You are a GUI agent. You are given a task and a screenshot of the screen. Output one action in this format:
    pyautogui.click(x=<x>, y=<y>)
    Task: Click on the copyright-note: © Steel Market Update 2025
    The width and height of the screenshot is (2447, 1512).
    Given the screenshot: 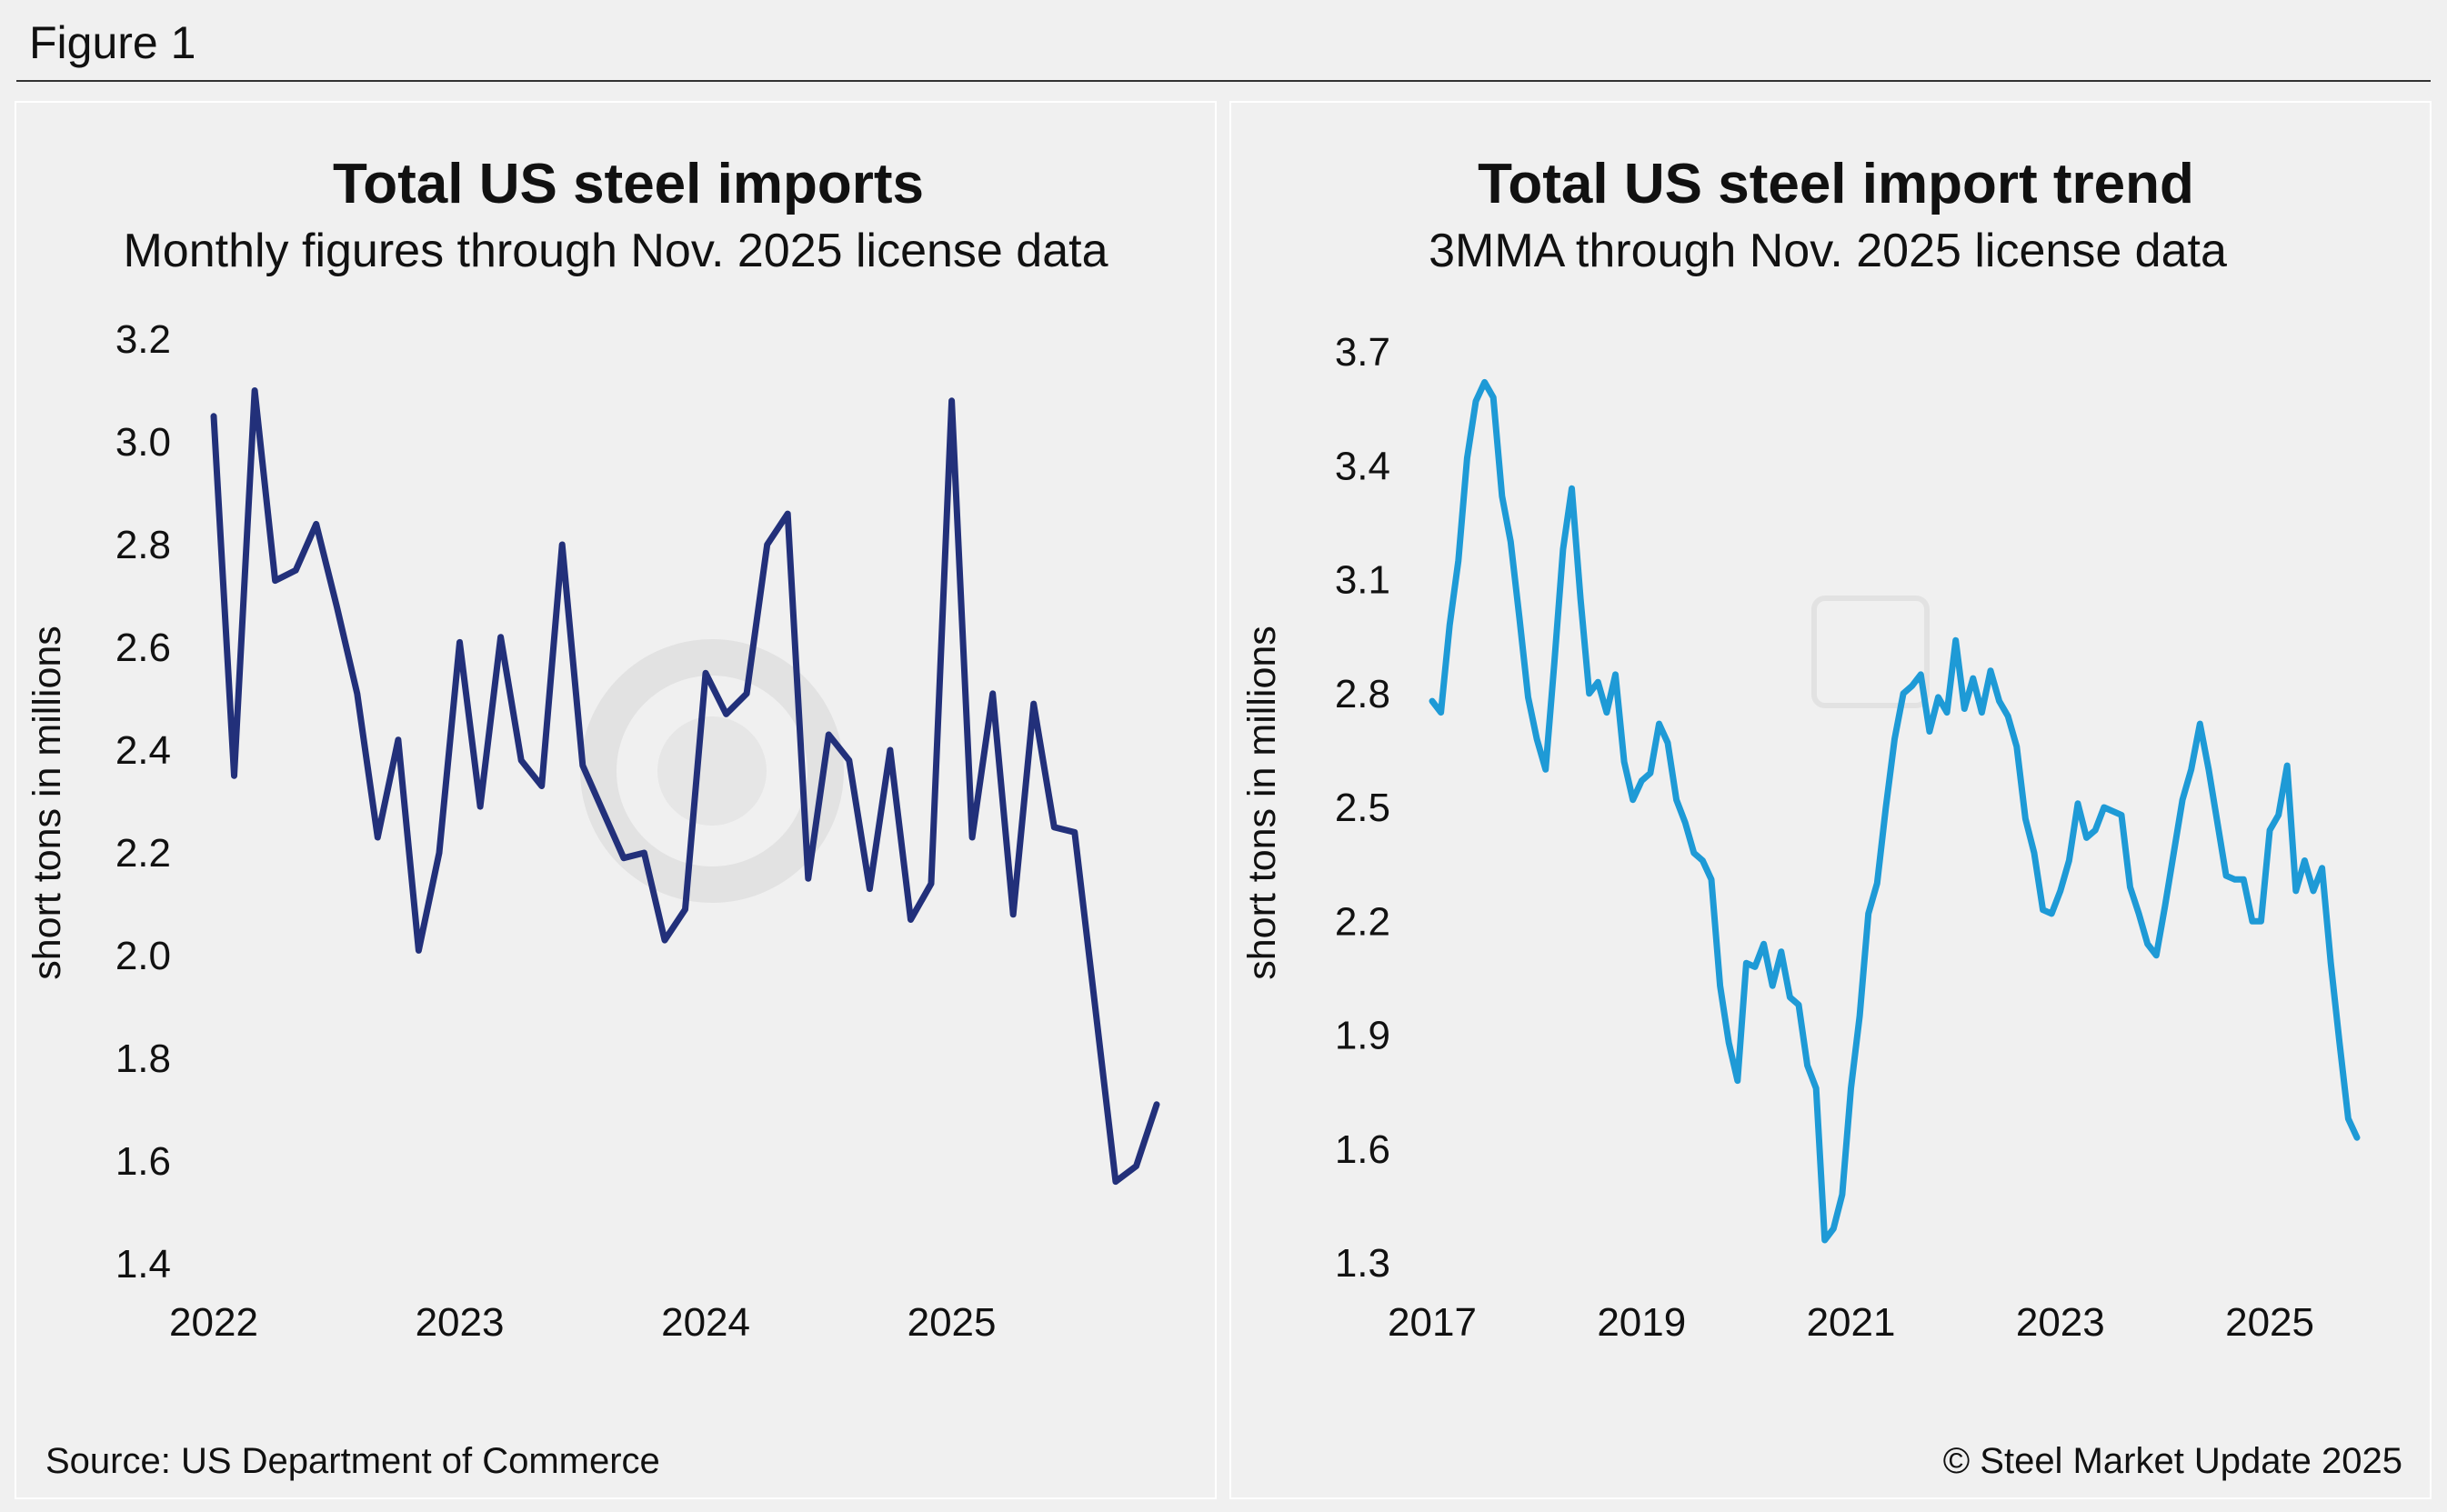 What is the action you would take?
    pyautogui.click(x=2172, y=1461)
    